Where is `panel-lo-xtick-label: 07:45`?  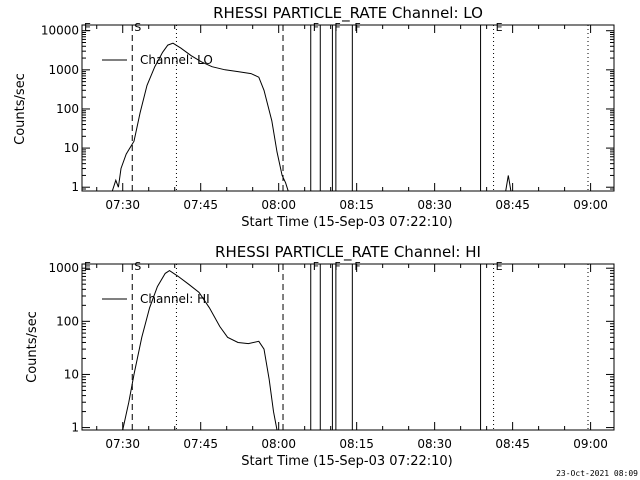 panel-lo-xtick-label: 07:45 is located at coordinates (200, 205).